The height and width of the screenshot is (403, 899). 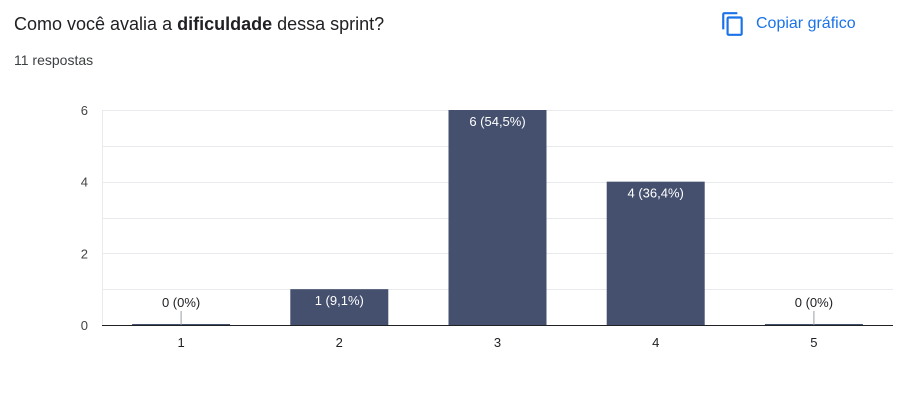 What do you see at coordinates (339, 342) in the screenshot?
I see `x-tick-label: 2` at bounding box center [339, 342].